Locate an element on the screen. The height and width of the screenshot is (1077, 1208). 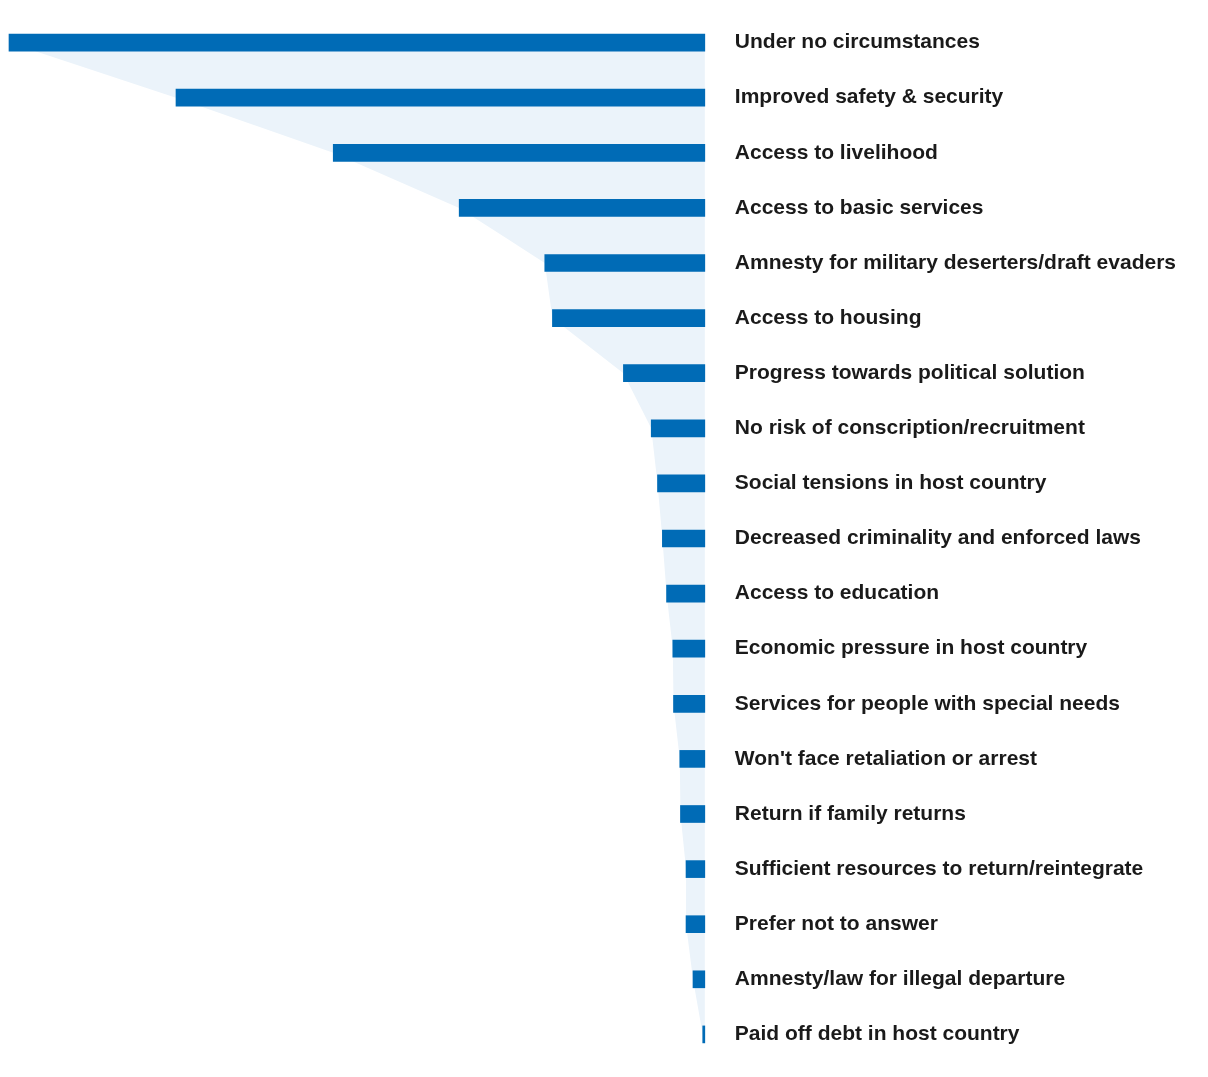
y-tick-label: Social tensions in host country is located at coordinates (890, 482).